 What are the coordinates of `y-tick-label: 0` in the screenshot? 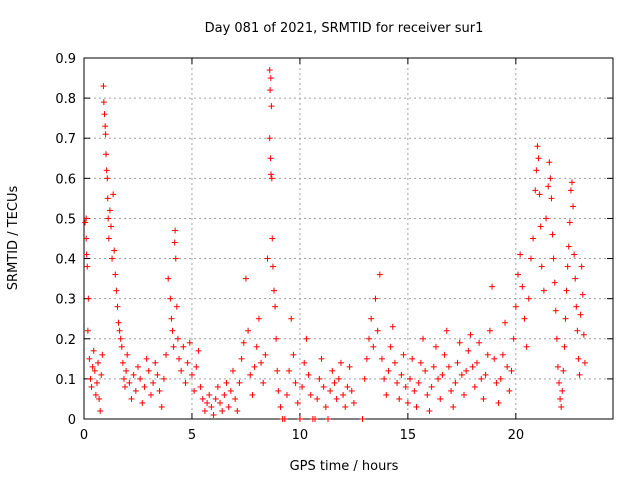 It's located at (72, 420).